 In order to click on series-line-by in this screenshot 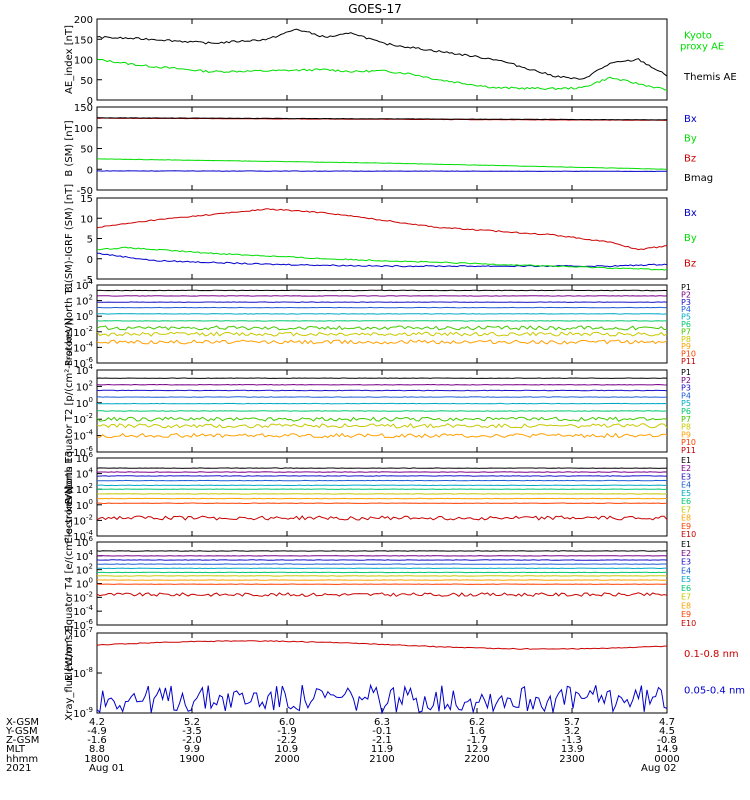, I will do `click(382, 258)`.